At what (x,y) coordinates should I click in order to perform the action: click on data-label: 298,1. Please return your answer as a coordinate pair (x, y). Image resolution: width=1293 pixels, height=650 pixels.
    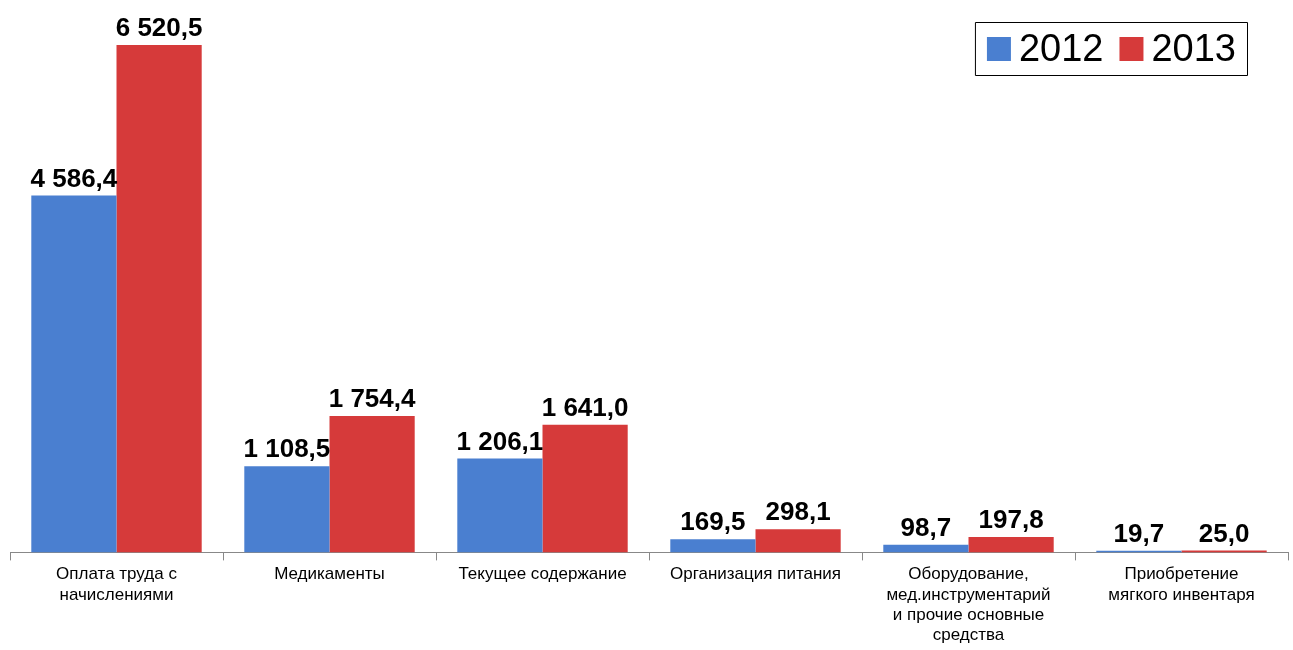
    Looking at the image, I should click on (798, 511).